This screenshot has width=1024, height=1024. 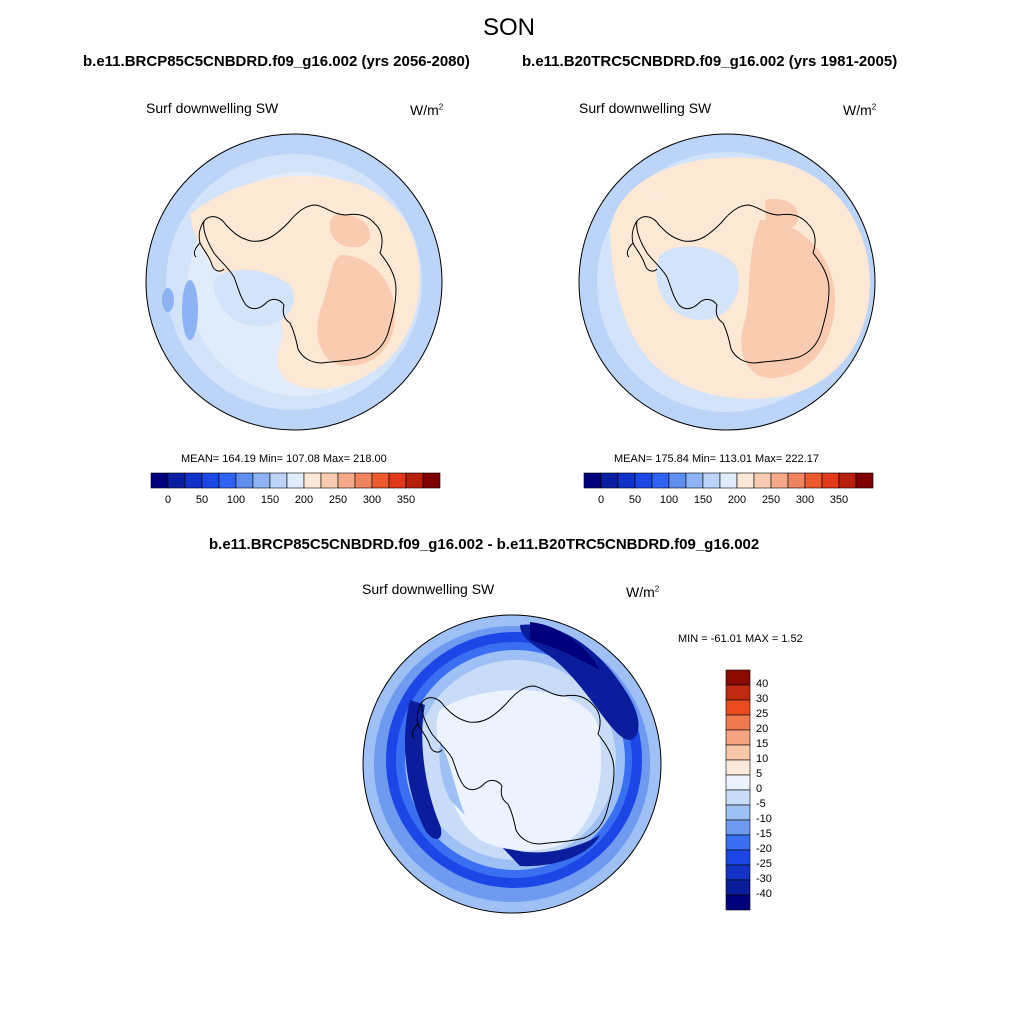 I want to click on left-colorbar, so click(x=295, y=480).